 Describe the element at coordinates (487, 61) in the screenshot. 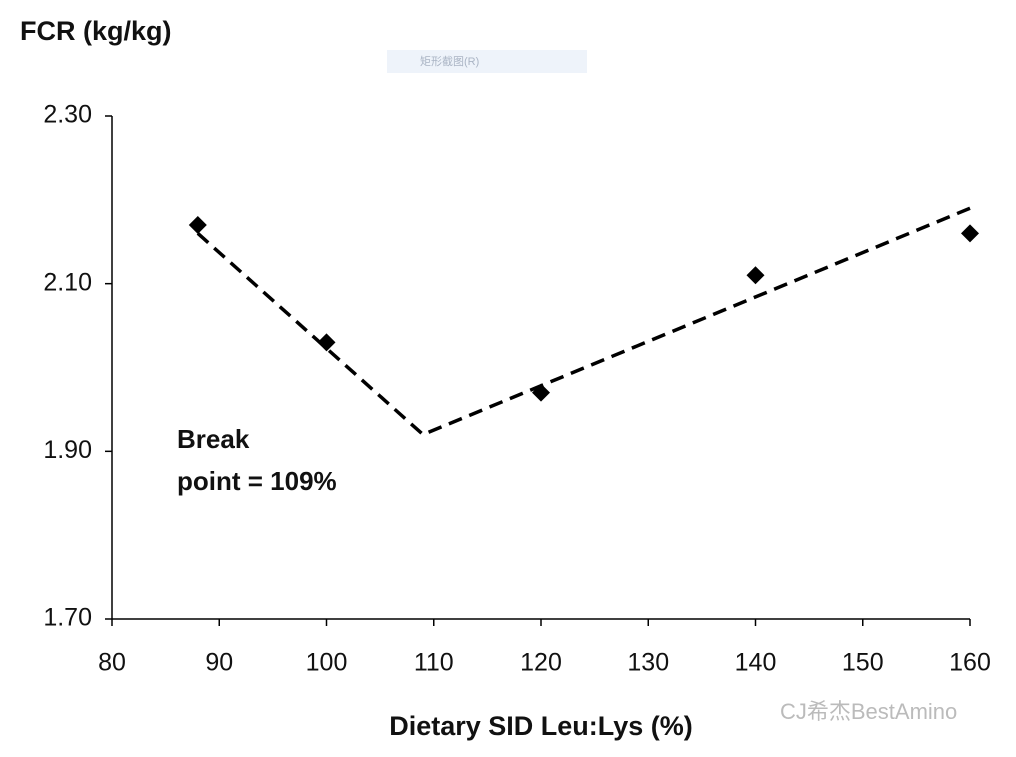

I see `overlay-box` at that location.